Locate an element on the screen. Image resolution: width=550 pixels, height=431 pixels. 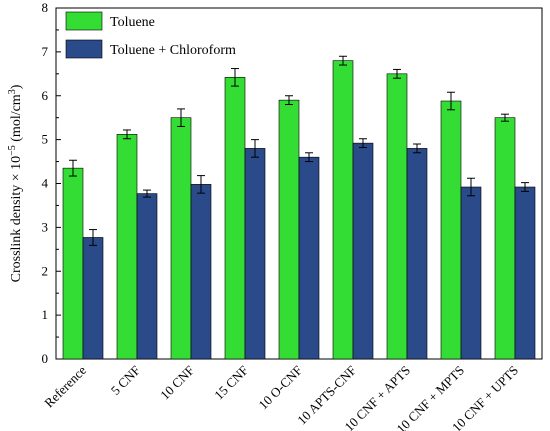
y-axis-title: Crosslink density × 10−5 (mol/cm3) is located at coordinates (16, 183).